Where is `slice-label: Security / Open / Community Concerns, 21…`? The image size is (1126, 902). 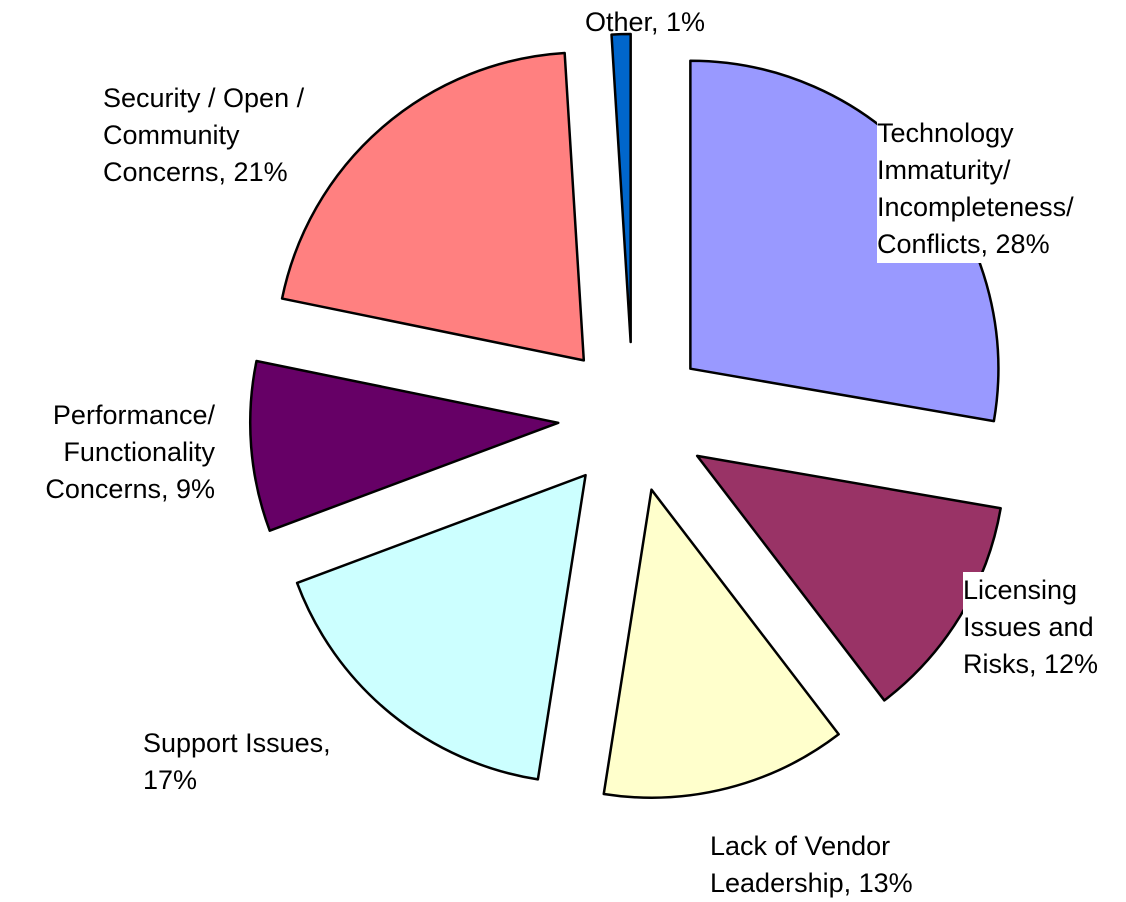 slice-label: Security / Open / Community Concerns, 21… is located at coordinates (204, 135).